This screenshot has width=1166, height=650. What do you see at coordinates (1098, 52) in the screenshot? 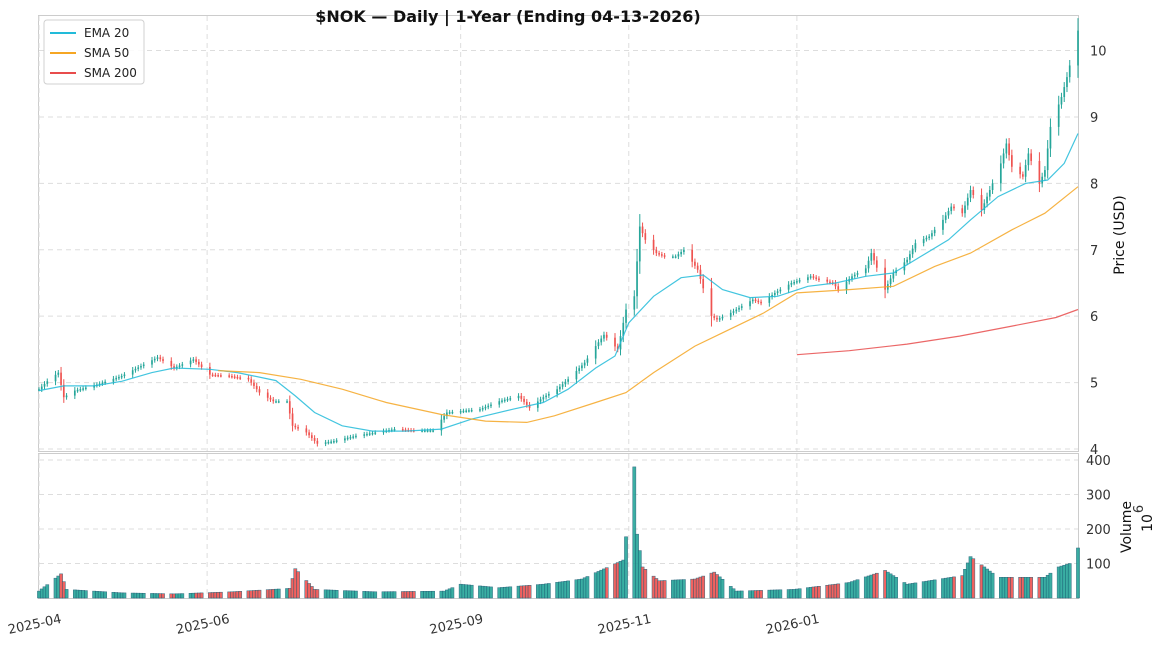
I see `price-tick-label: 10` at bounding box center [1098, 52].